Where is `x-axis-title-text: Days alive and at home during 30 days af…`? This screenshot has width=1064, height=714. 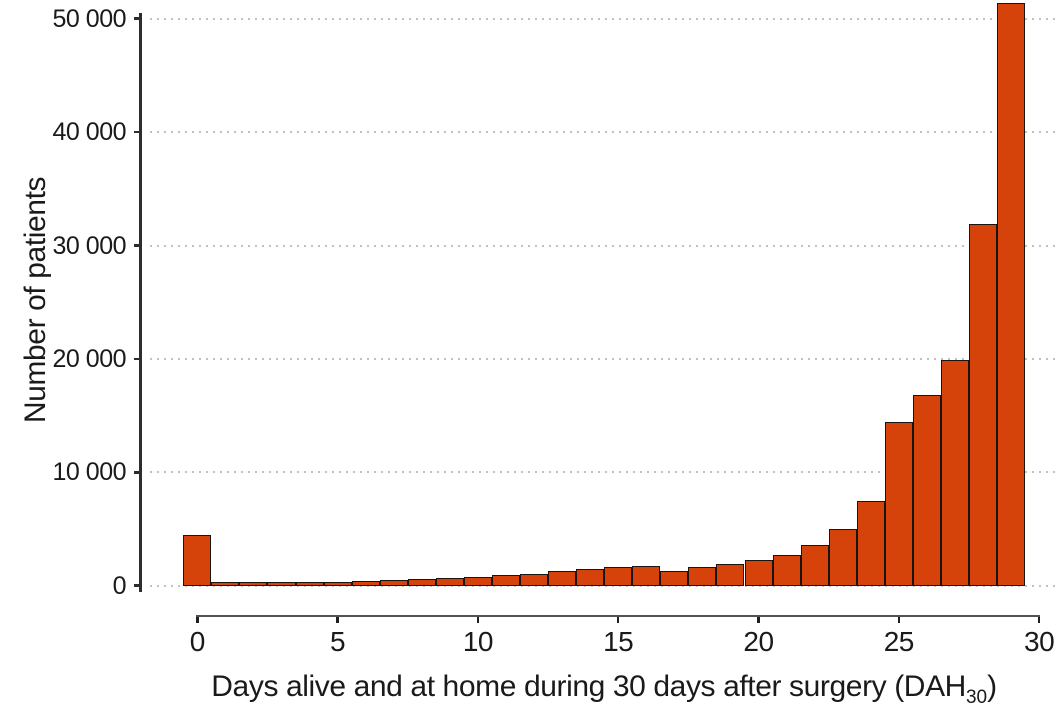 x-axis-title-text: Days alive and at home during 30 days af… is located at coordinates (588, 686).